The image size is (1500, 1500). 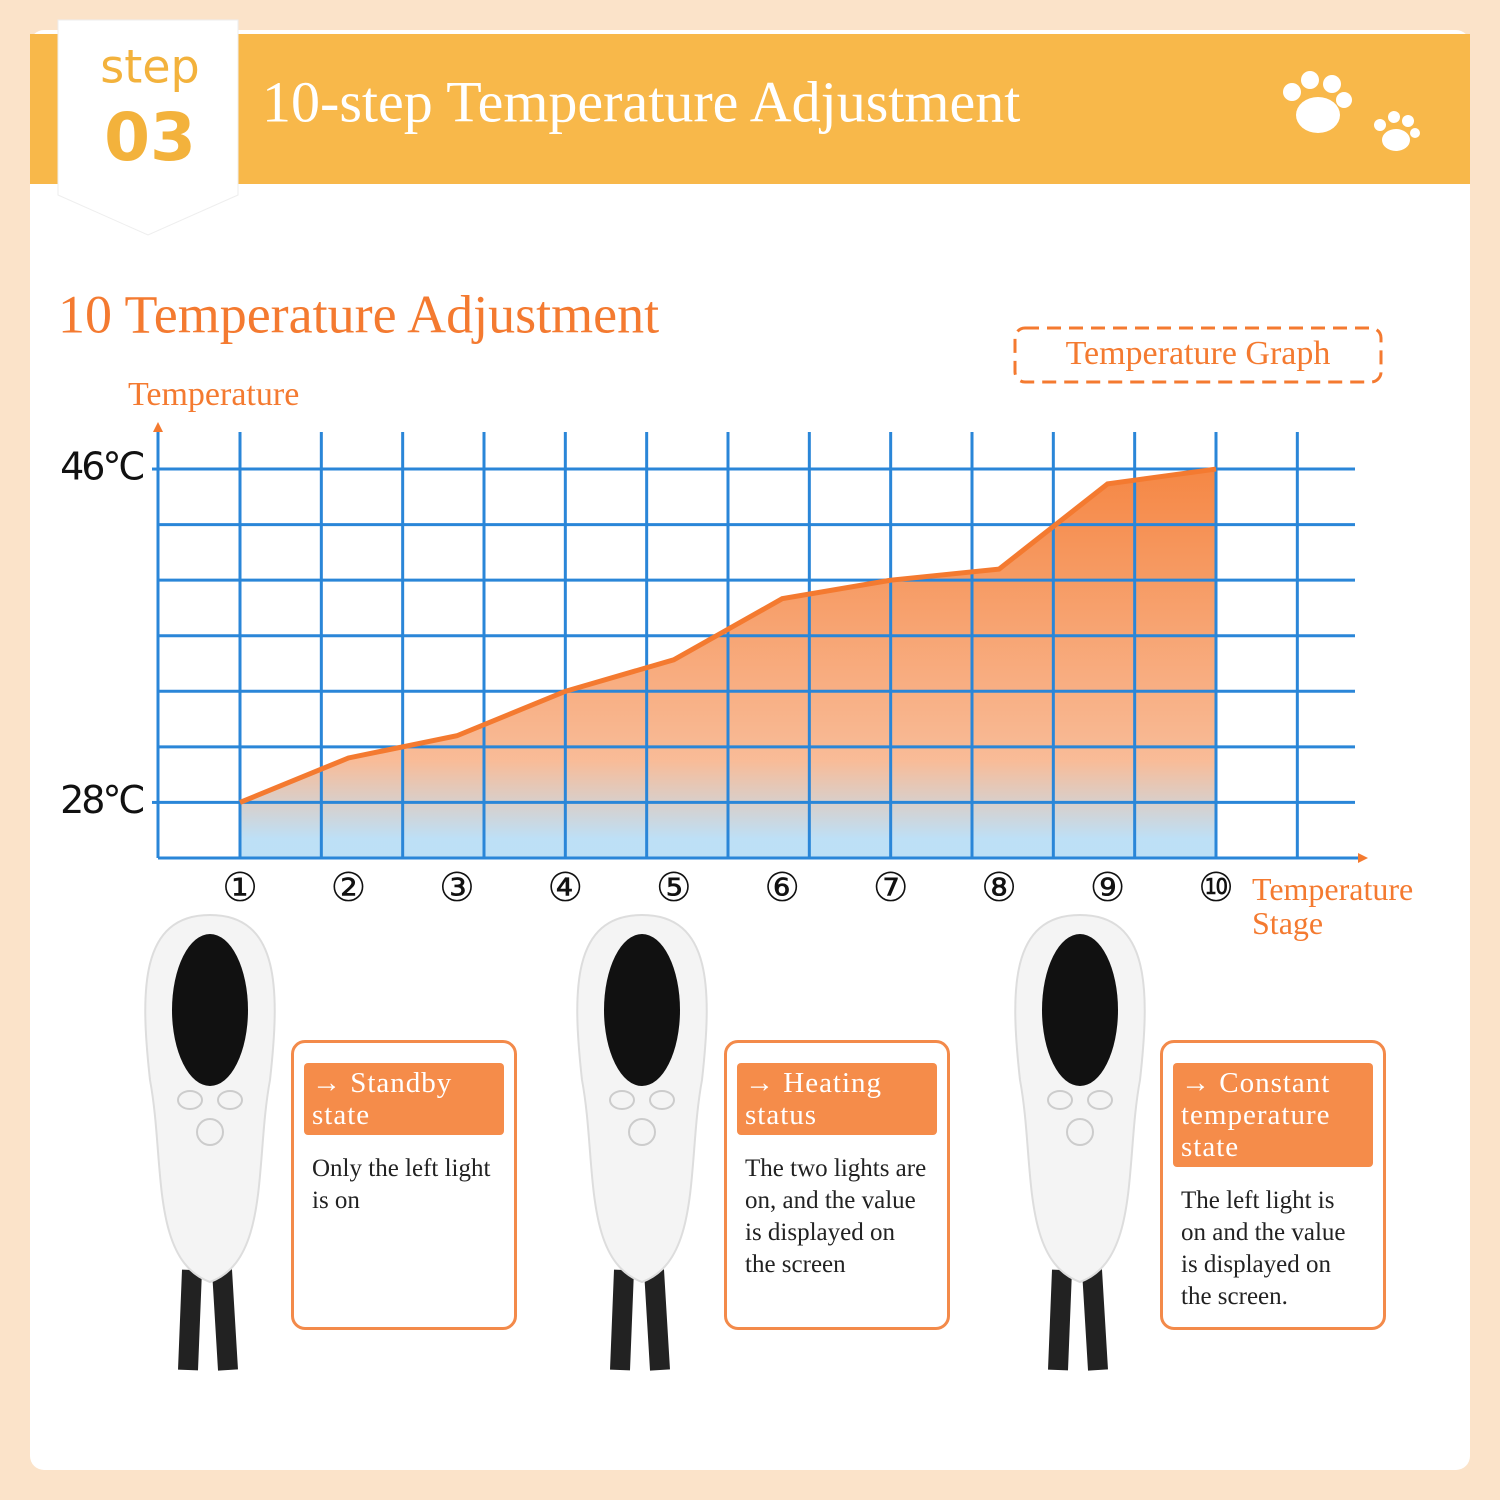 I want to click on annotation: Temperature Graph, so click(x=1198, y=353).